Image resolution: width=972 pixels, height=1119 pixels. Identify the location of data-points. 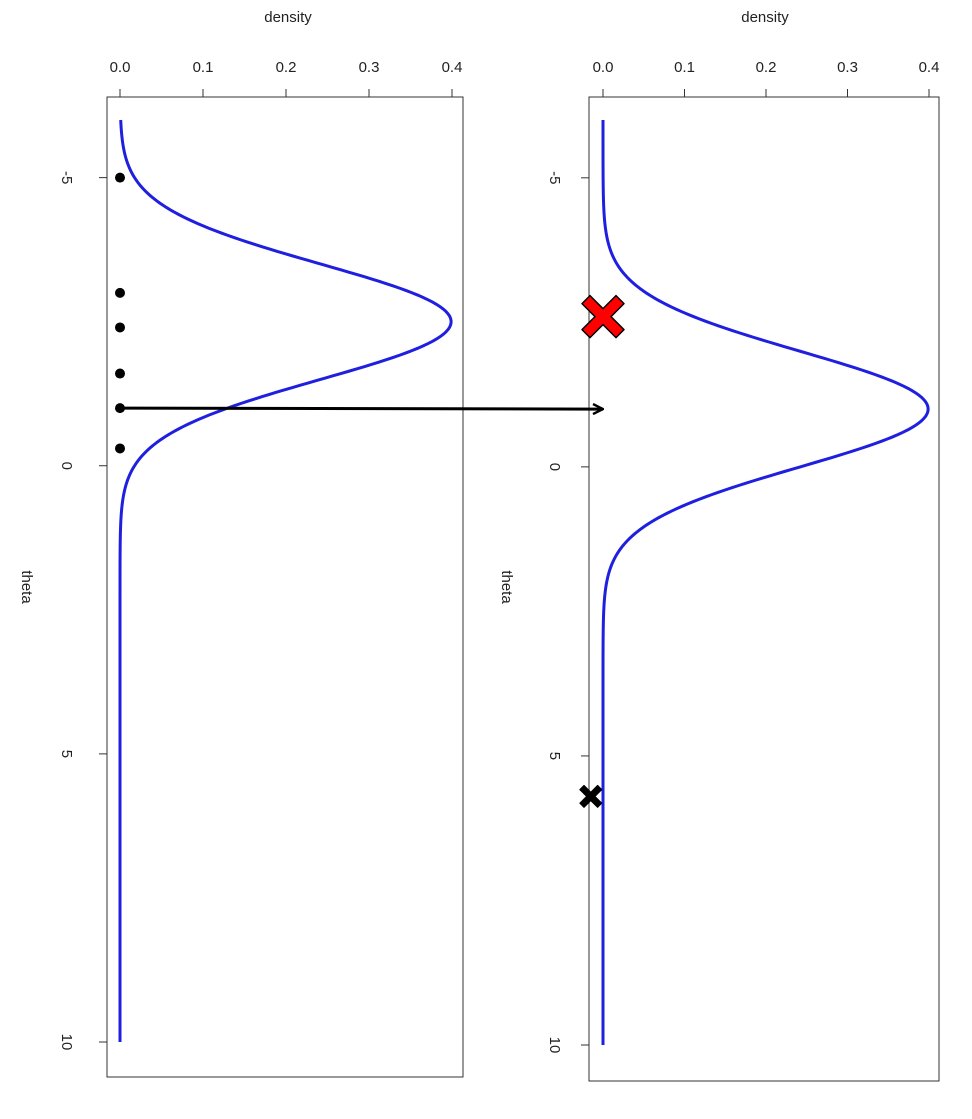
(120, 313).